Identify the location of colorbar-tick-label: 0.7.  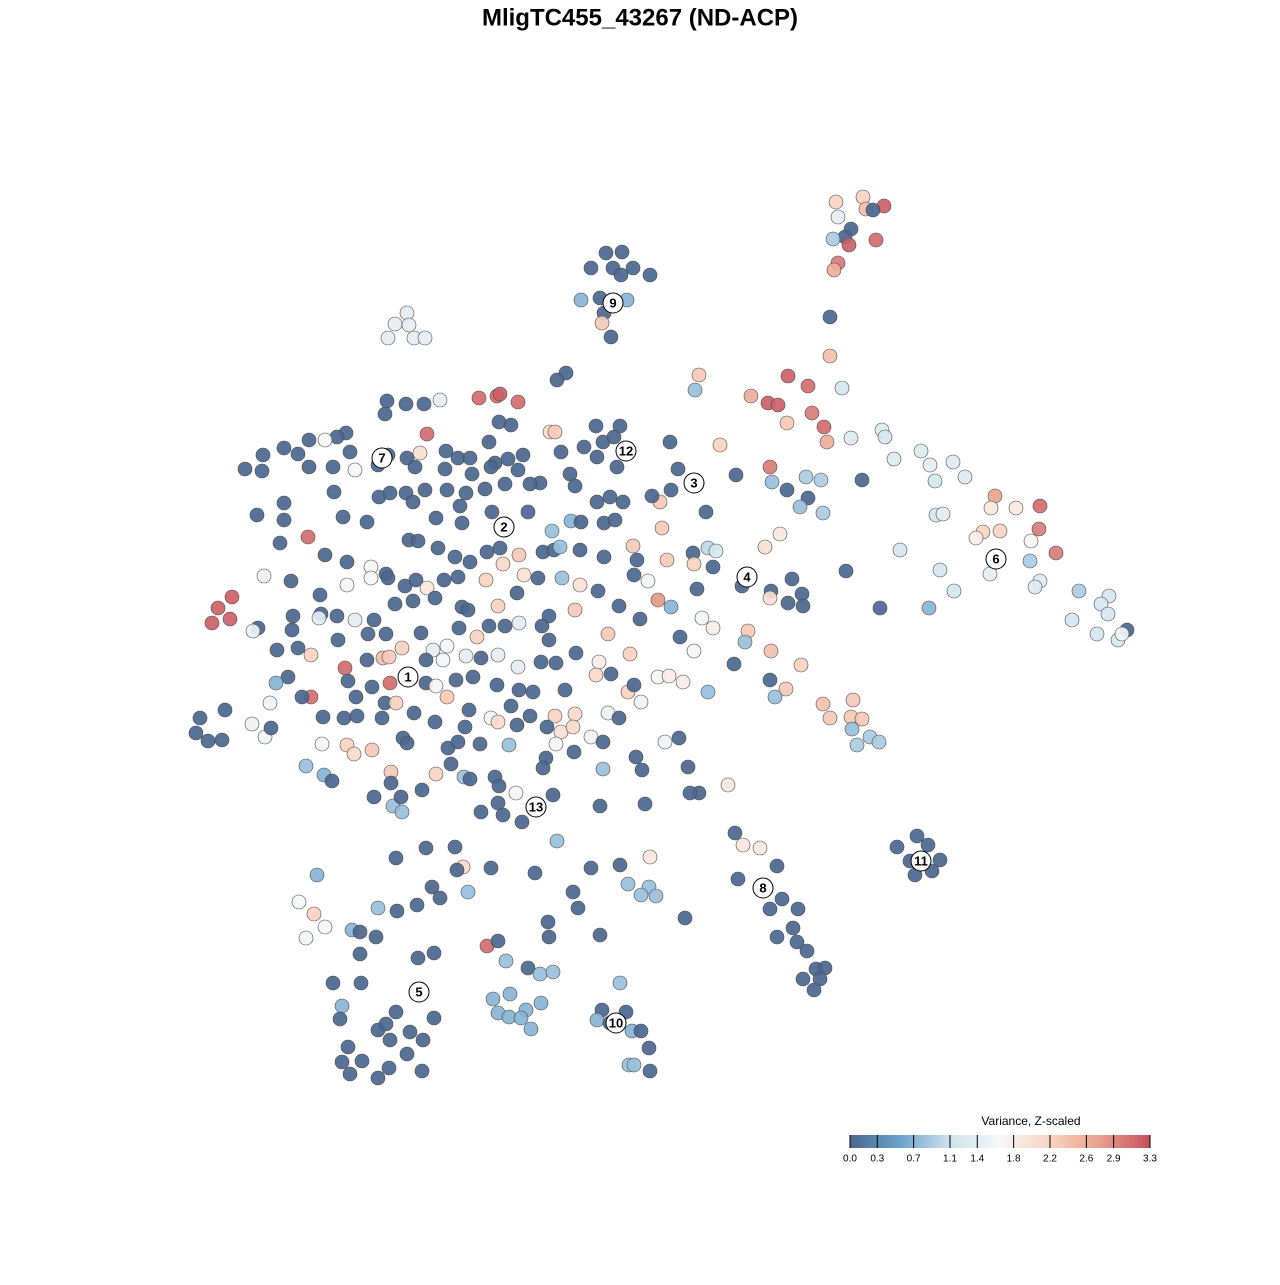
(914, 1159).